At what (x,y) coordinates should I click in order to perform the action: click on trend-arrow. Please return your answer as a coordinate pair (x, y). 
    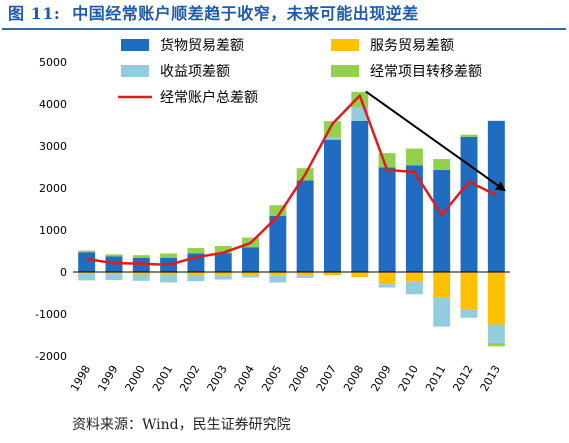
    Looking at the image, I should click on (435, 141).